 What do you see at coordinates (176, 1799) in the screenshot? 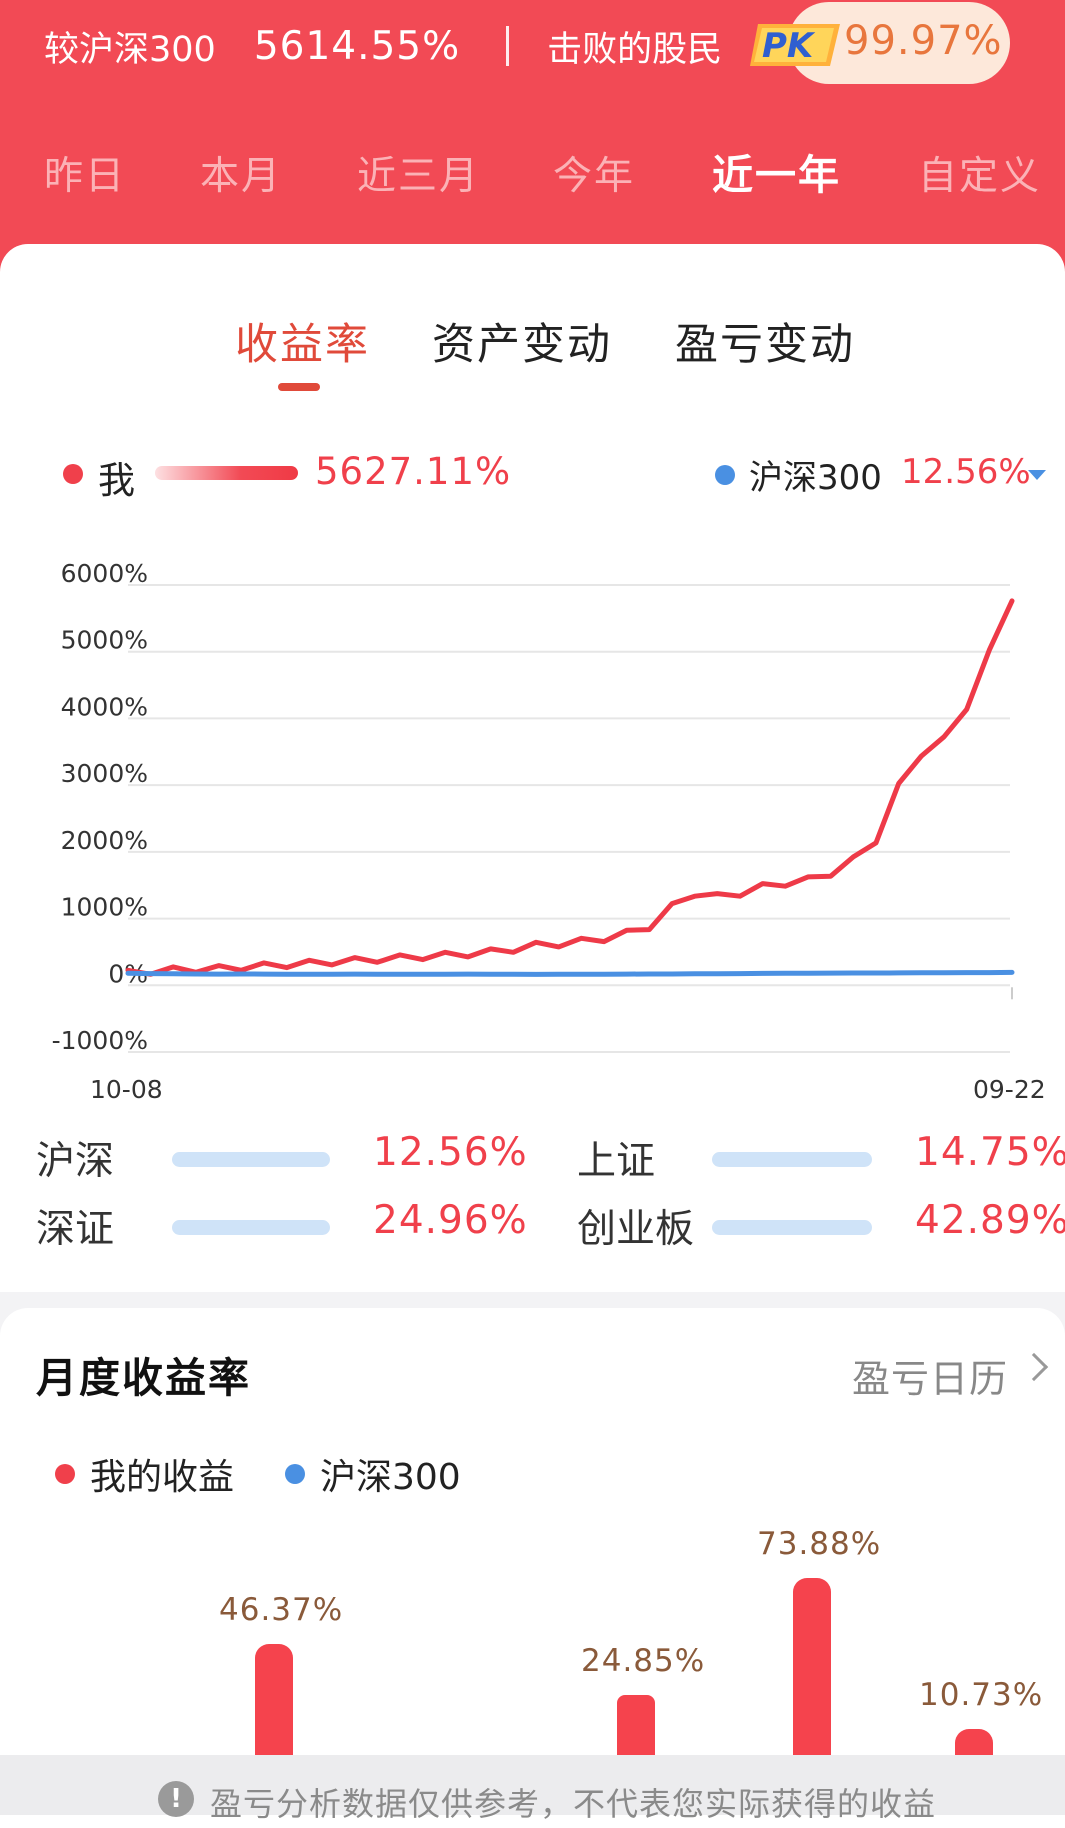
I see `info-icon: !` at bounding box center [176, 1799].